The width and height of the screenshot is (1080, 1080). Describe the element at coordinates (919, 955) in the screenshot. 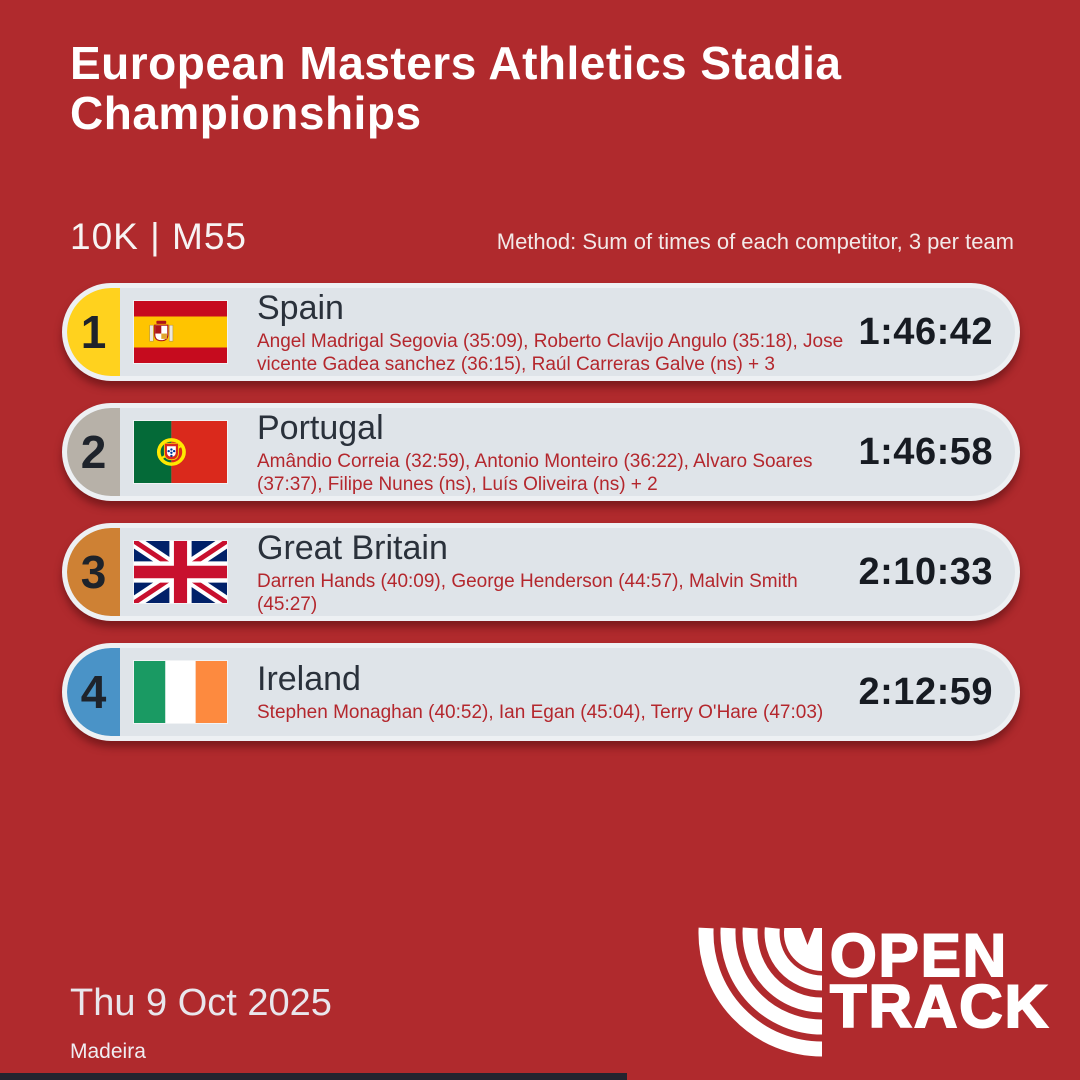

I see `logo-word-open: OPEN` at that location.